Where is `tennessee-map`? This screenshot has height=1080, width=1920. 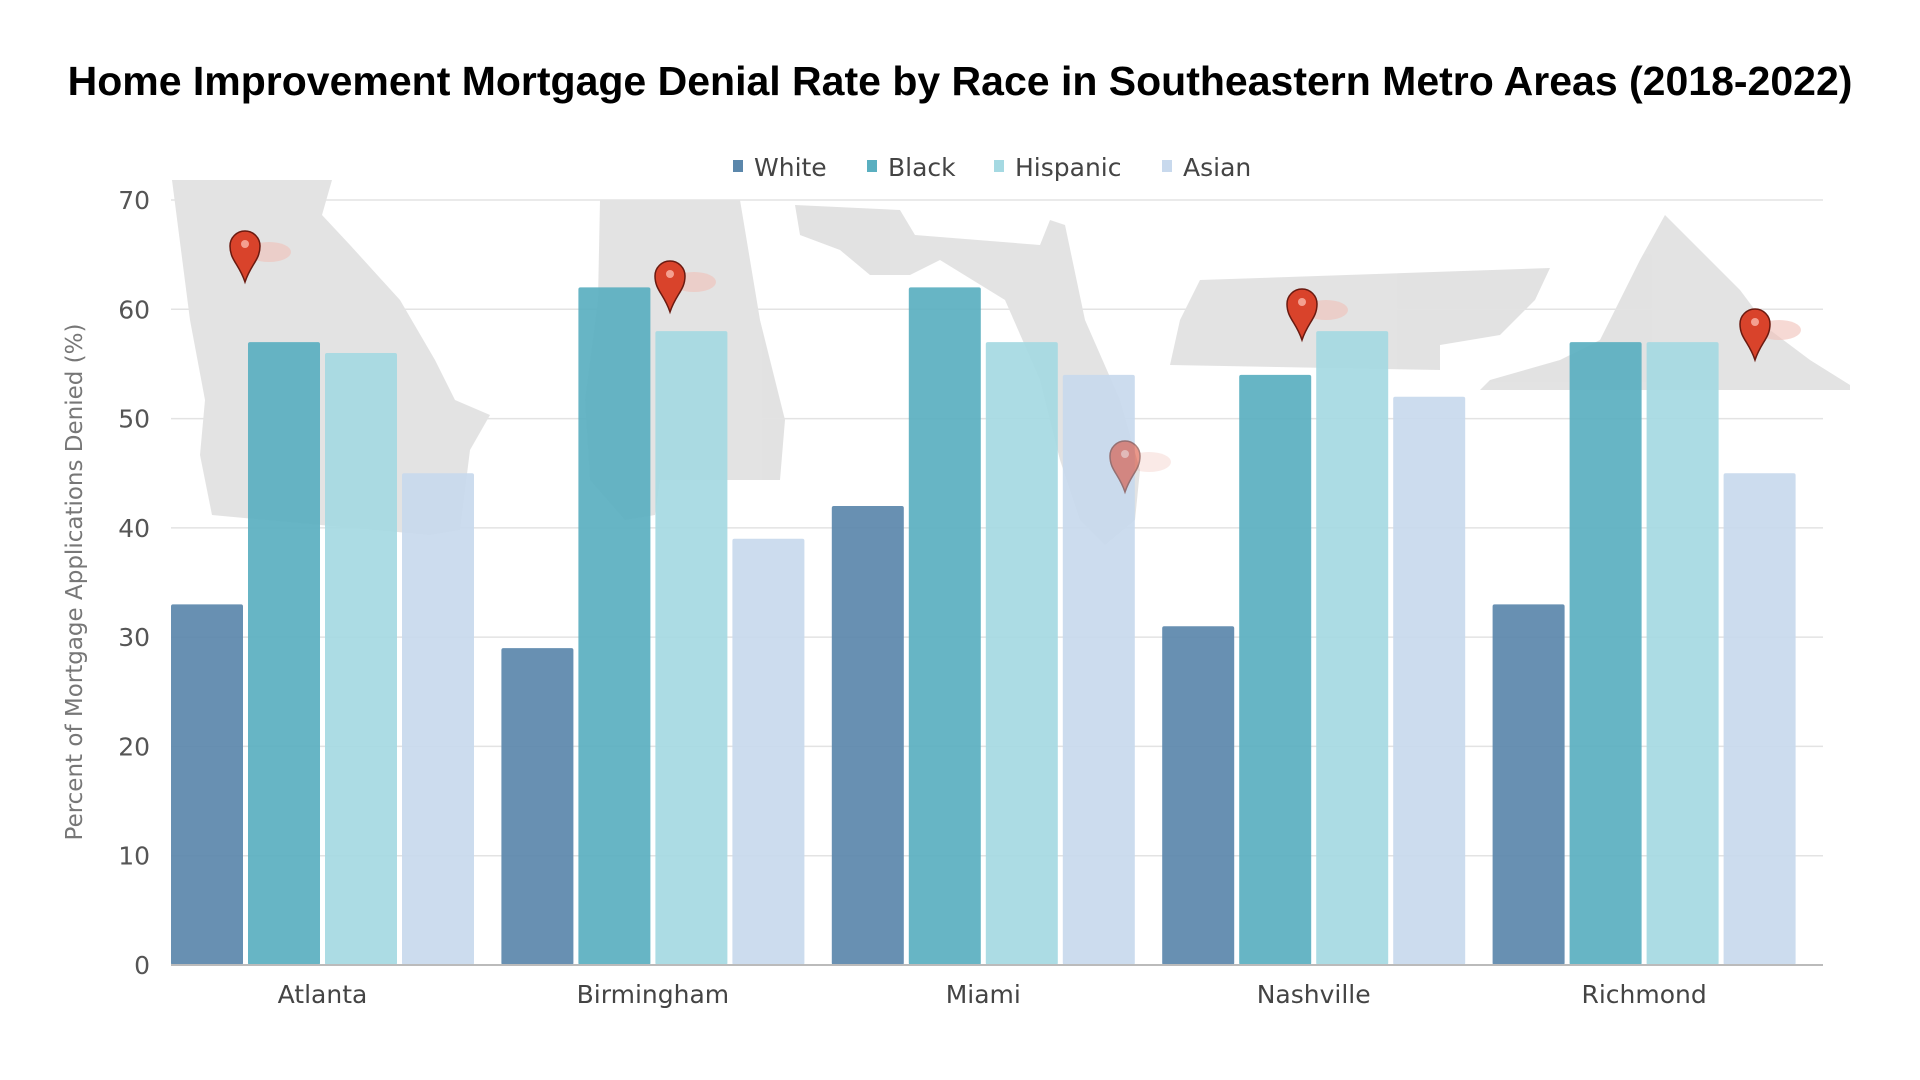 tennessee-map is located at coordinates (1360, 319).